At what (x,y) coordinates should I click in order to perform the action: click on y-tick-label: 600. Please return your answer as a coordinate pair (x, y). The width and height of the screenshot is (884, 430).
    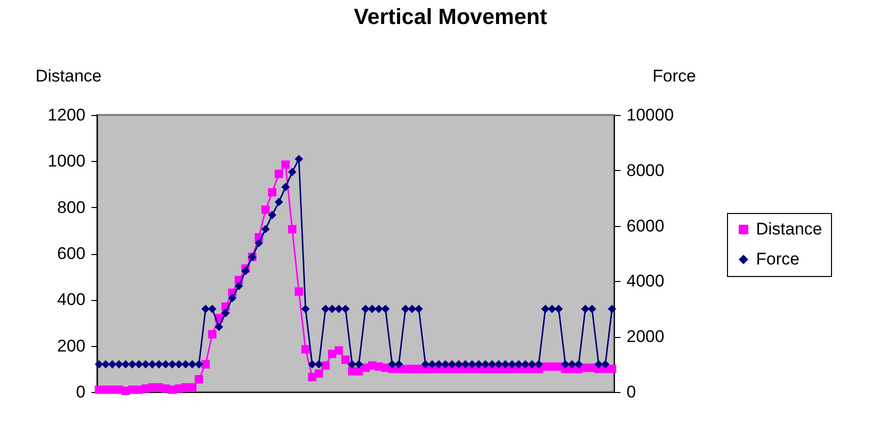
    Looking at the image, I should click on (71, 253).